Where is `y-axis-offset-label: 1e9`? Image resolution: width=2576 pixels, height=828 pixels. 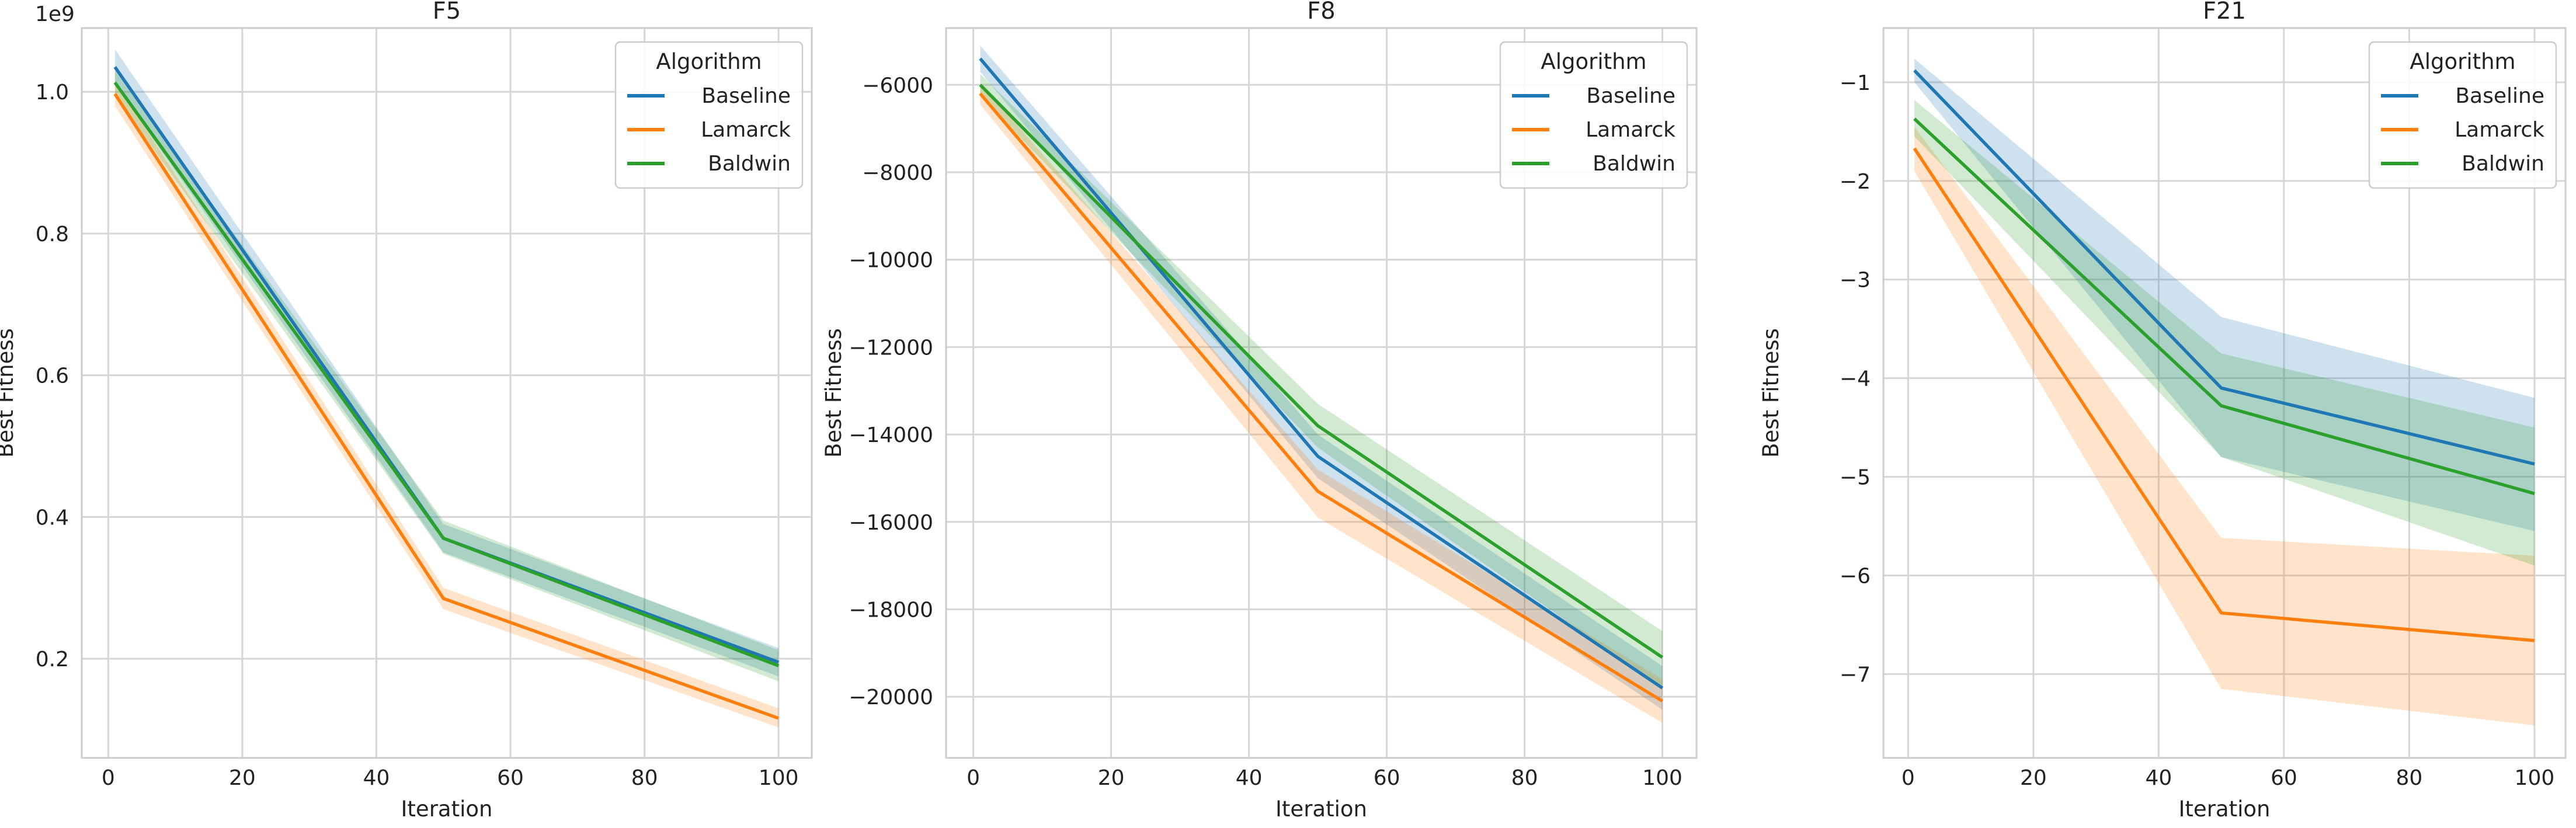
y-axis-offset-label: 1e9 is located at coordinates (55, 14).